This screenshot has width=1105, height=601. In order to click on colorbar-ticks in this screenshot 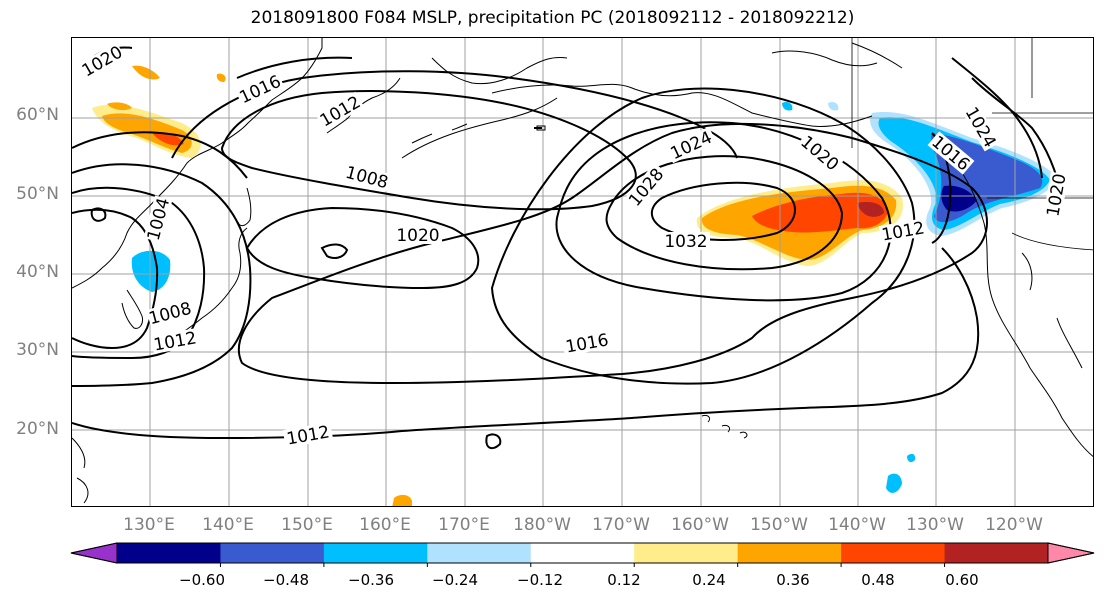, I will do `click(582, 565)`.